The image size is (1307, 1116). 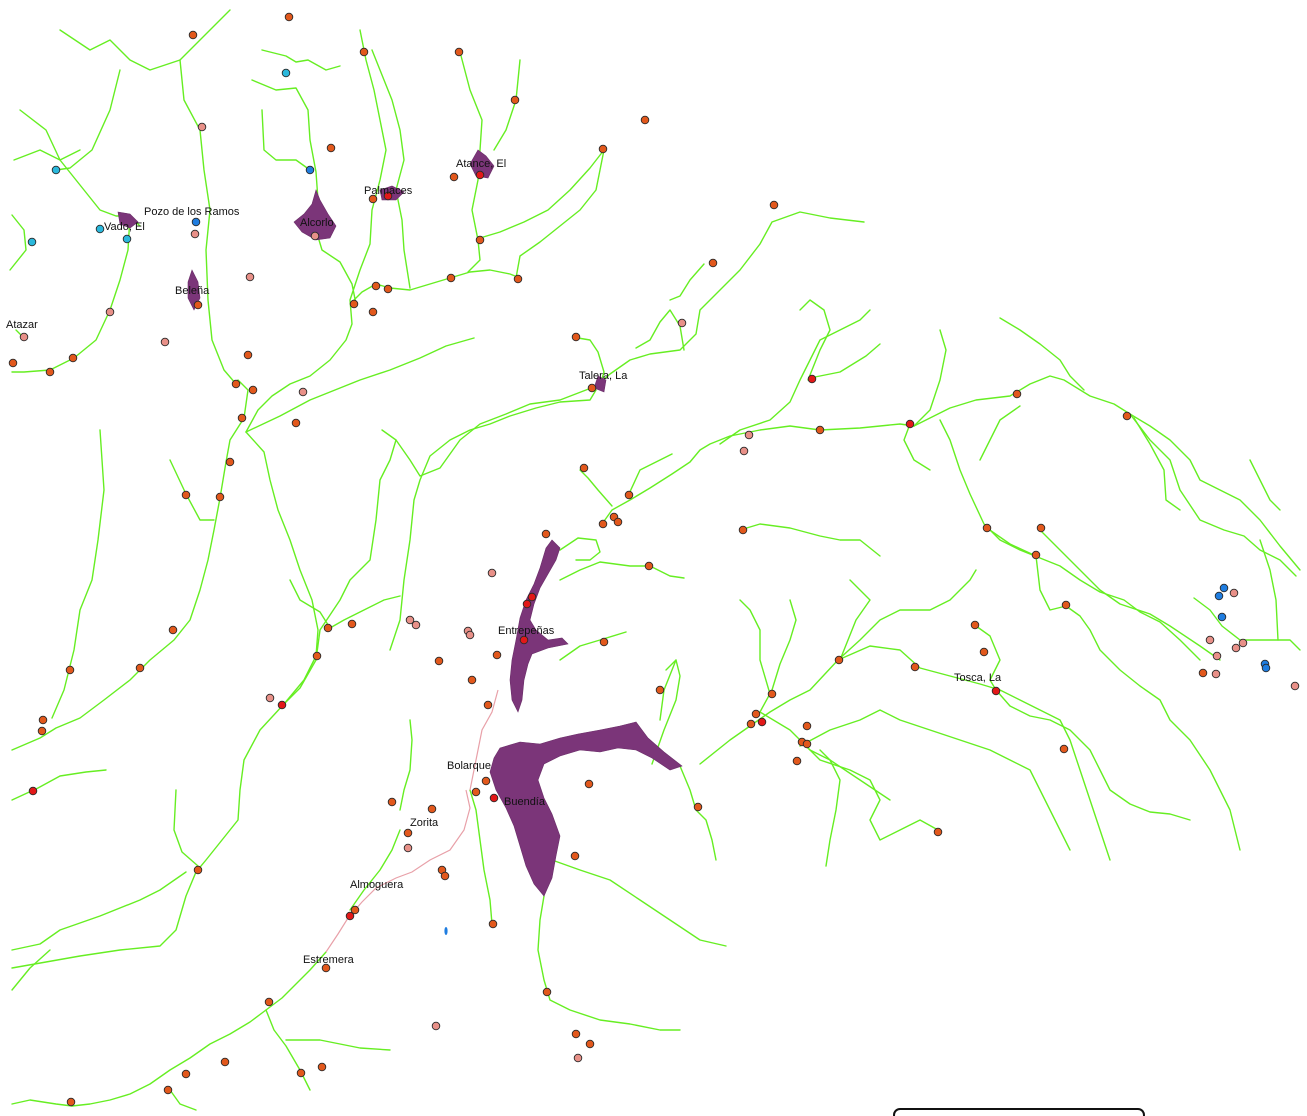 What do you see at coordinates (586, 809) in the screenshot?
I see `reservoir-buendia` at bounding box center [586, 809].